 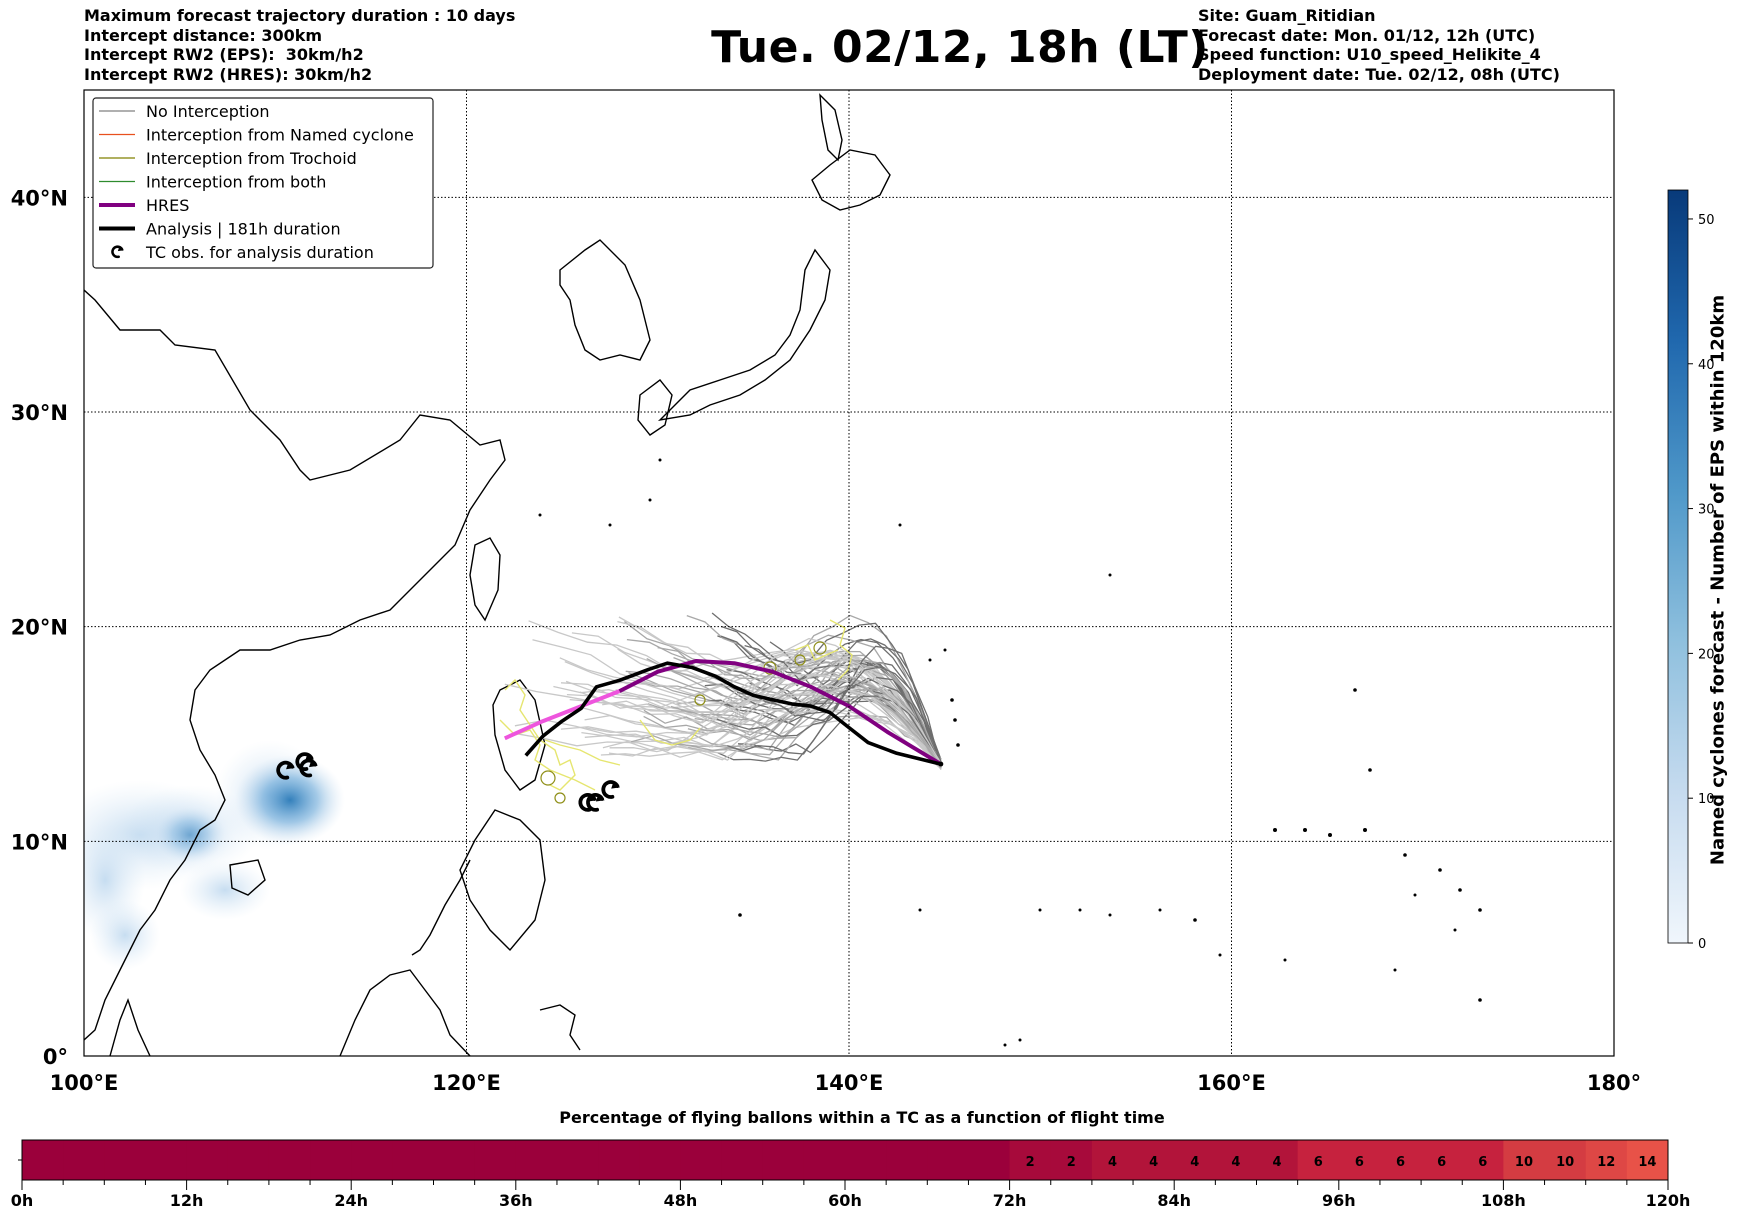 What do you see at coordinates (236, 182) in the screenshot?
I see `legend-label: Interception from both` at bounding box center [236, 182].